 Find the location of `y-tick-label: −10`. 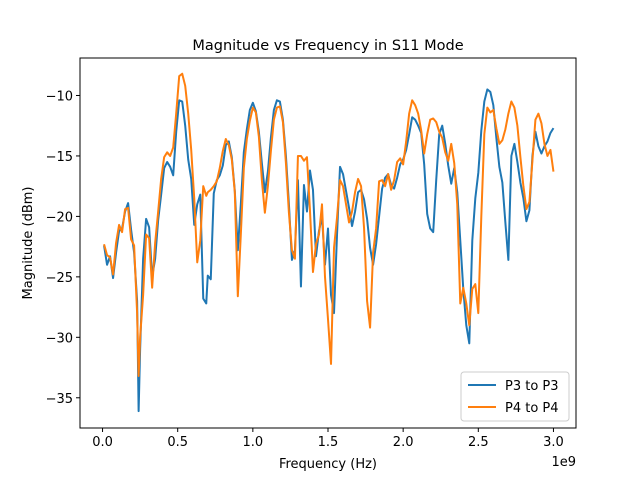

y-tick-label: −10 is located at coordinates (59, 96).